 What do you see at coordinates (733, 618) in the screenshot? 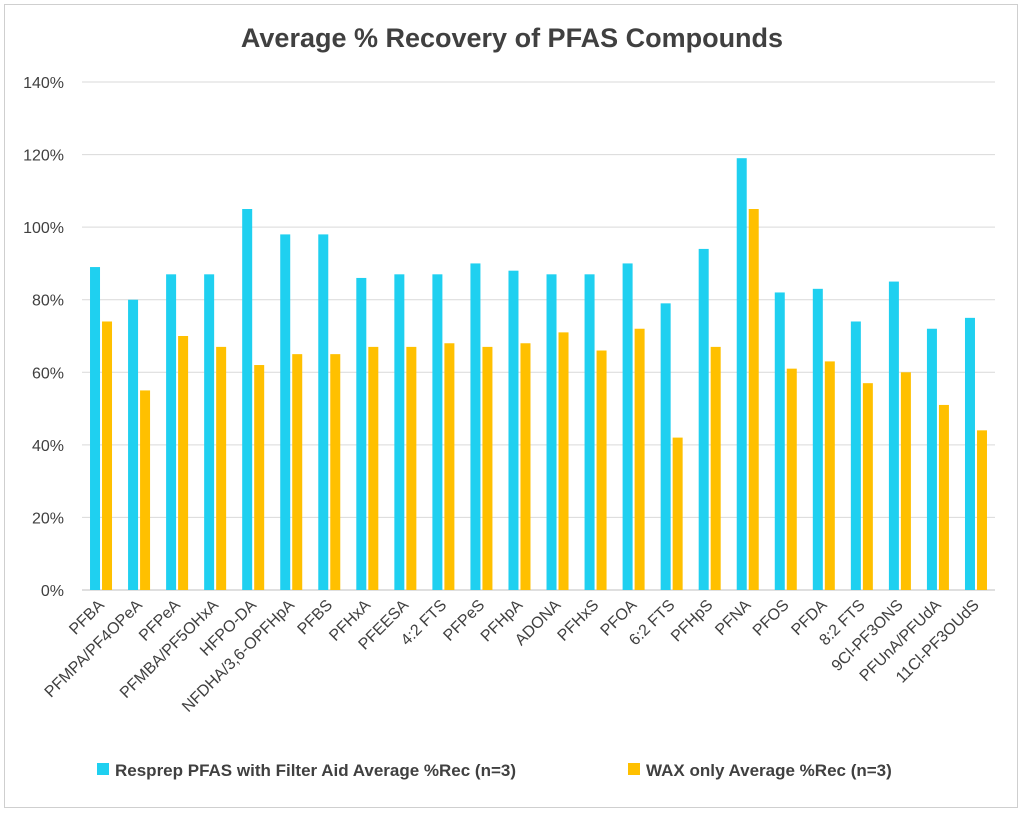
I see `x-tick-label: PFNA` at bounding box center [733, 618].